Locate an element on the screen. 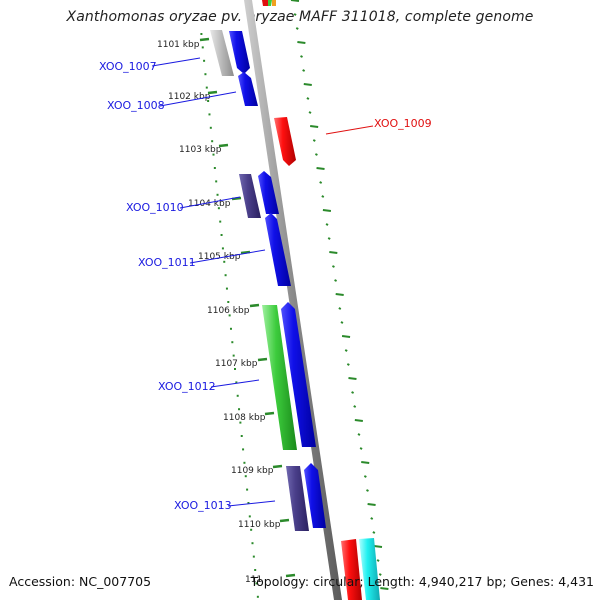  gene-xoo-1007-body is located at coordinates (222, 53).